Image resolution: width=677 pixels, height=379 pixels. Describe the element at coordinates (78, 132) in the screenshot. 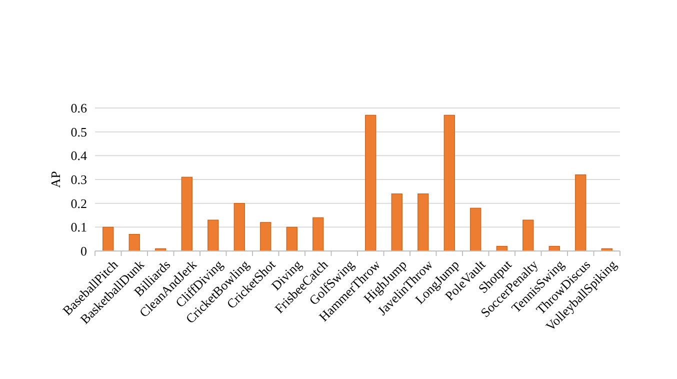

I see `y-tick-label: 0.5` at that location.